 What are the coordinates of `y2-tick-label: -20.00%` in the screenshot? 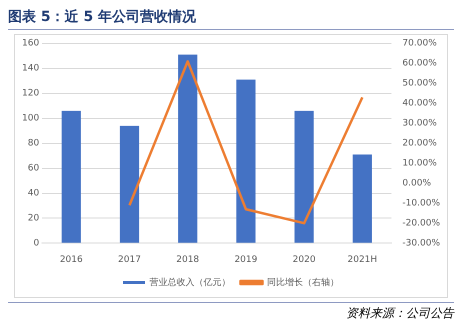 It's located at (421, 223).